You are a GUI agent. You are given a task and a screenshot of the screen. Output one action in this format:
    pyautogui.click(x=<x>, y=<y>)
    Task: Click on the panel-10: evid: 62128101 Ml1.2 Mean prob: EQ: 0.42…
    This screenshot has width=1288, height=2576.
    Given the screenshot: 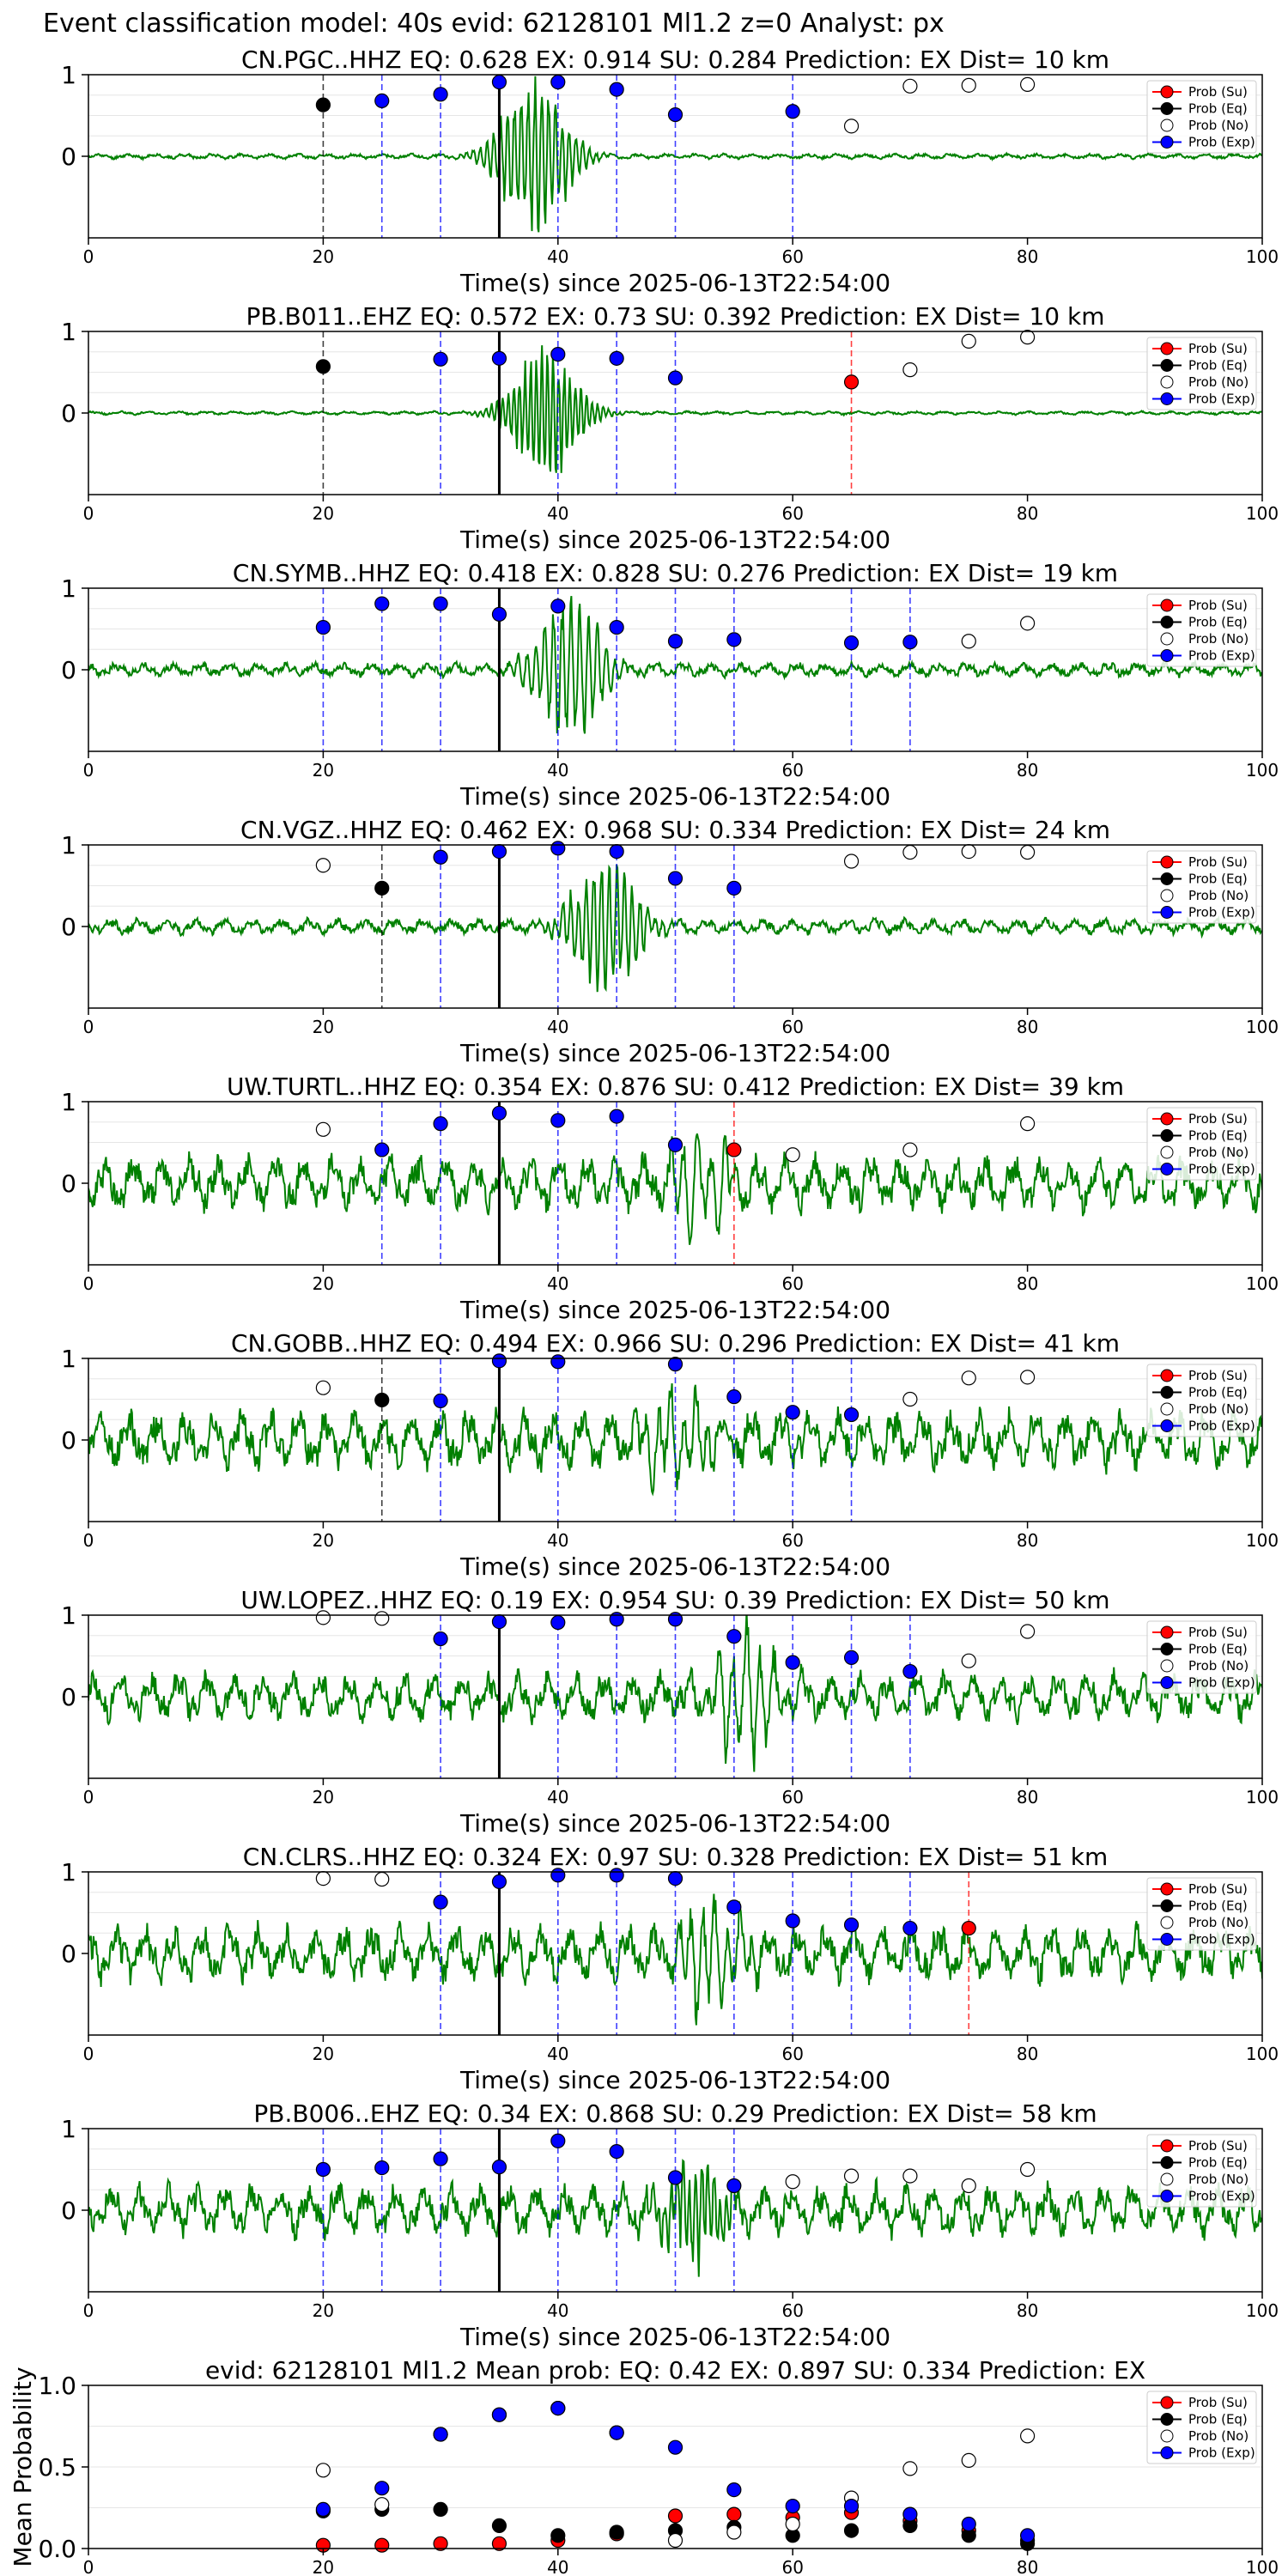 What is the action you would take?
    pyautogui.click(x=644, y=2466)
    